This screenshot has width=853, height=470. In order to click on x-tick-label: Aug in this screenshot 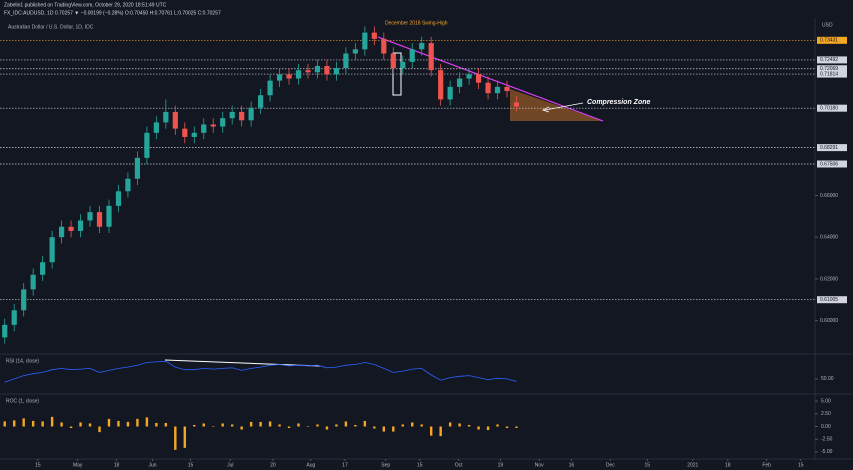, I will do `click(310, 465)`.